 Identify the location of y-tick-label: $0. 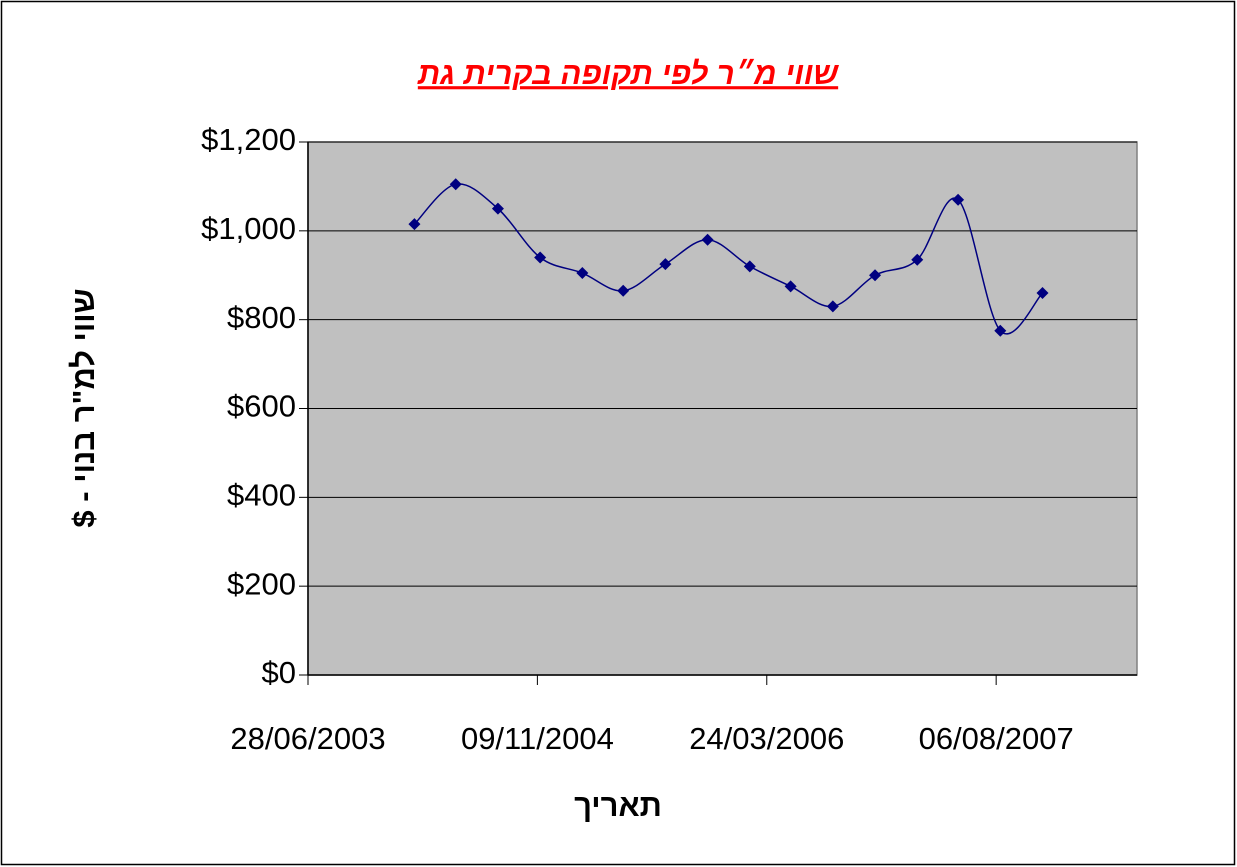
(279, 672).